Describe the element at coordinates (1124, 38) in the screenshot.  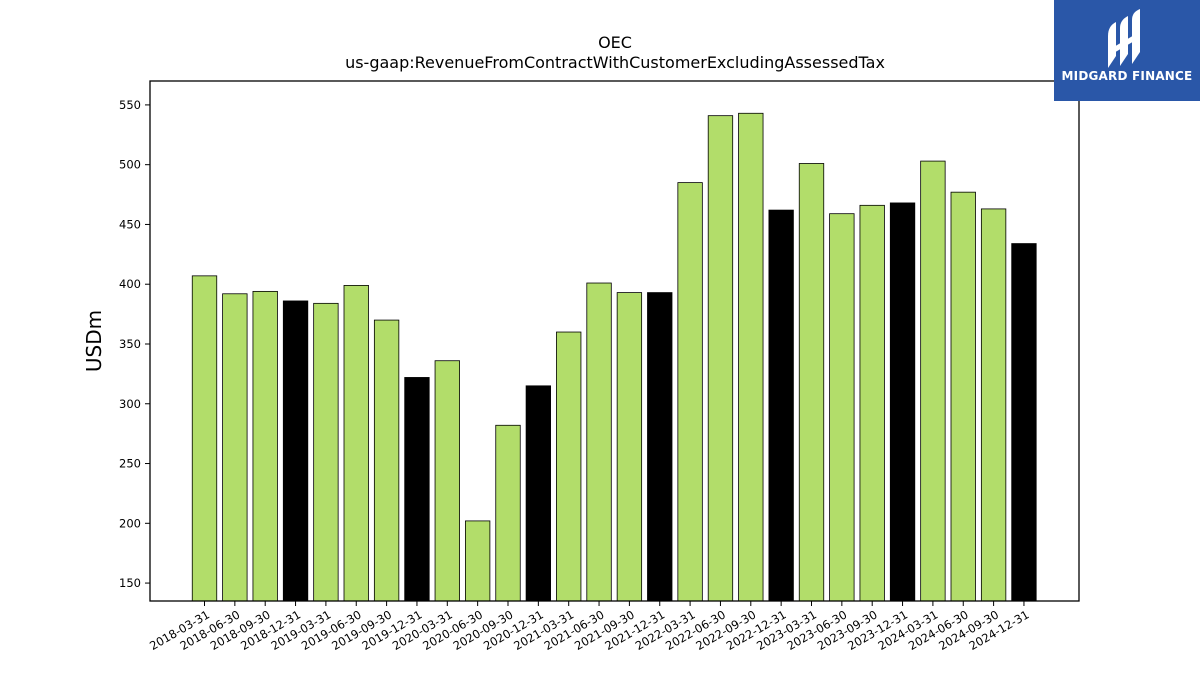
I see `midgard-mark-icon` at that location.